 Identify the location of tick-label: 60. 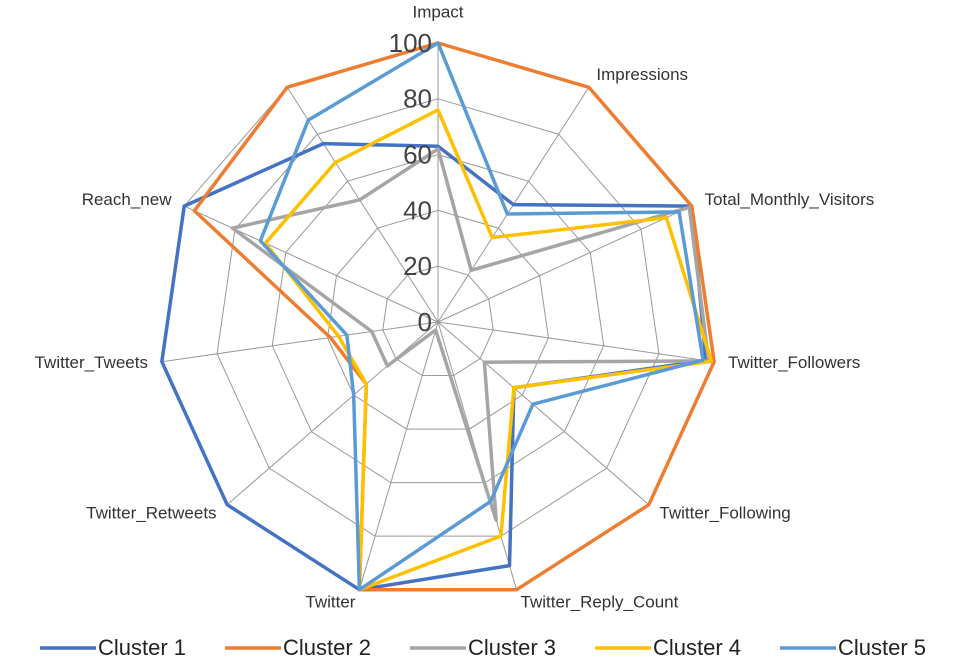
(417, 154).